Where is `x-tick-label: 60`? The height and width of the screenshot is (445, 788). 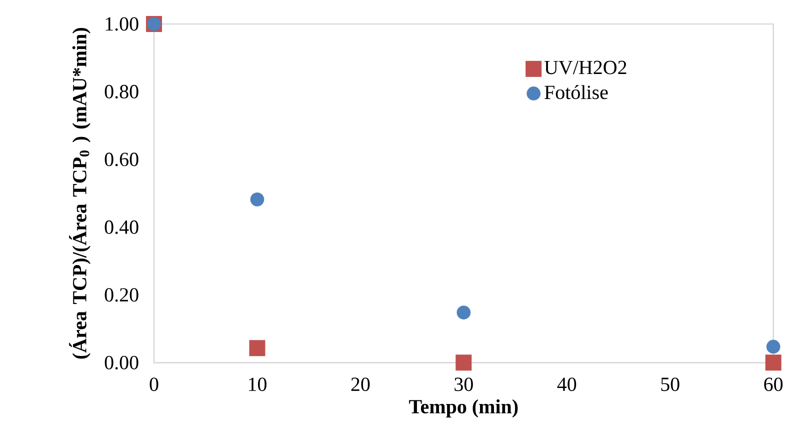 x-tick-label: 60 is located at coordinates (773, 385).